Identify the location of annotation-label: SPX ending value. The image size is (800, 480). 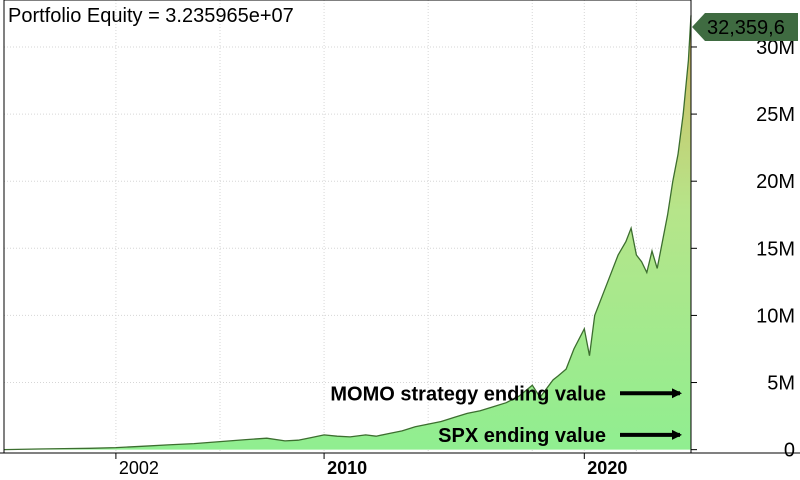
(522, 436).